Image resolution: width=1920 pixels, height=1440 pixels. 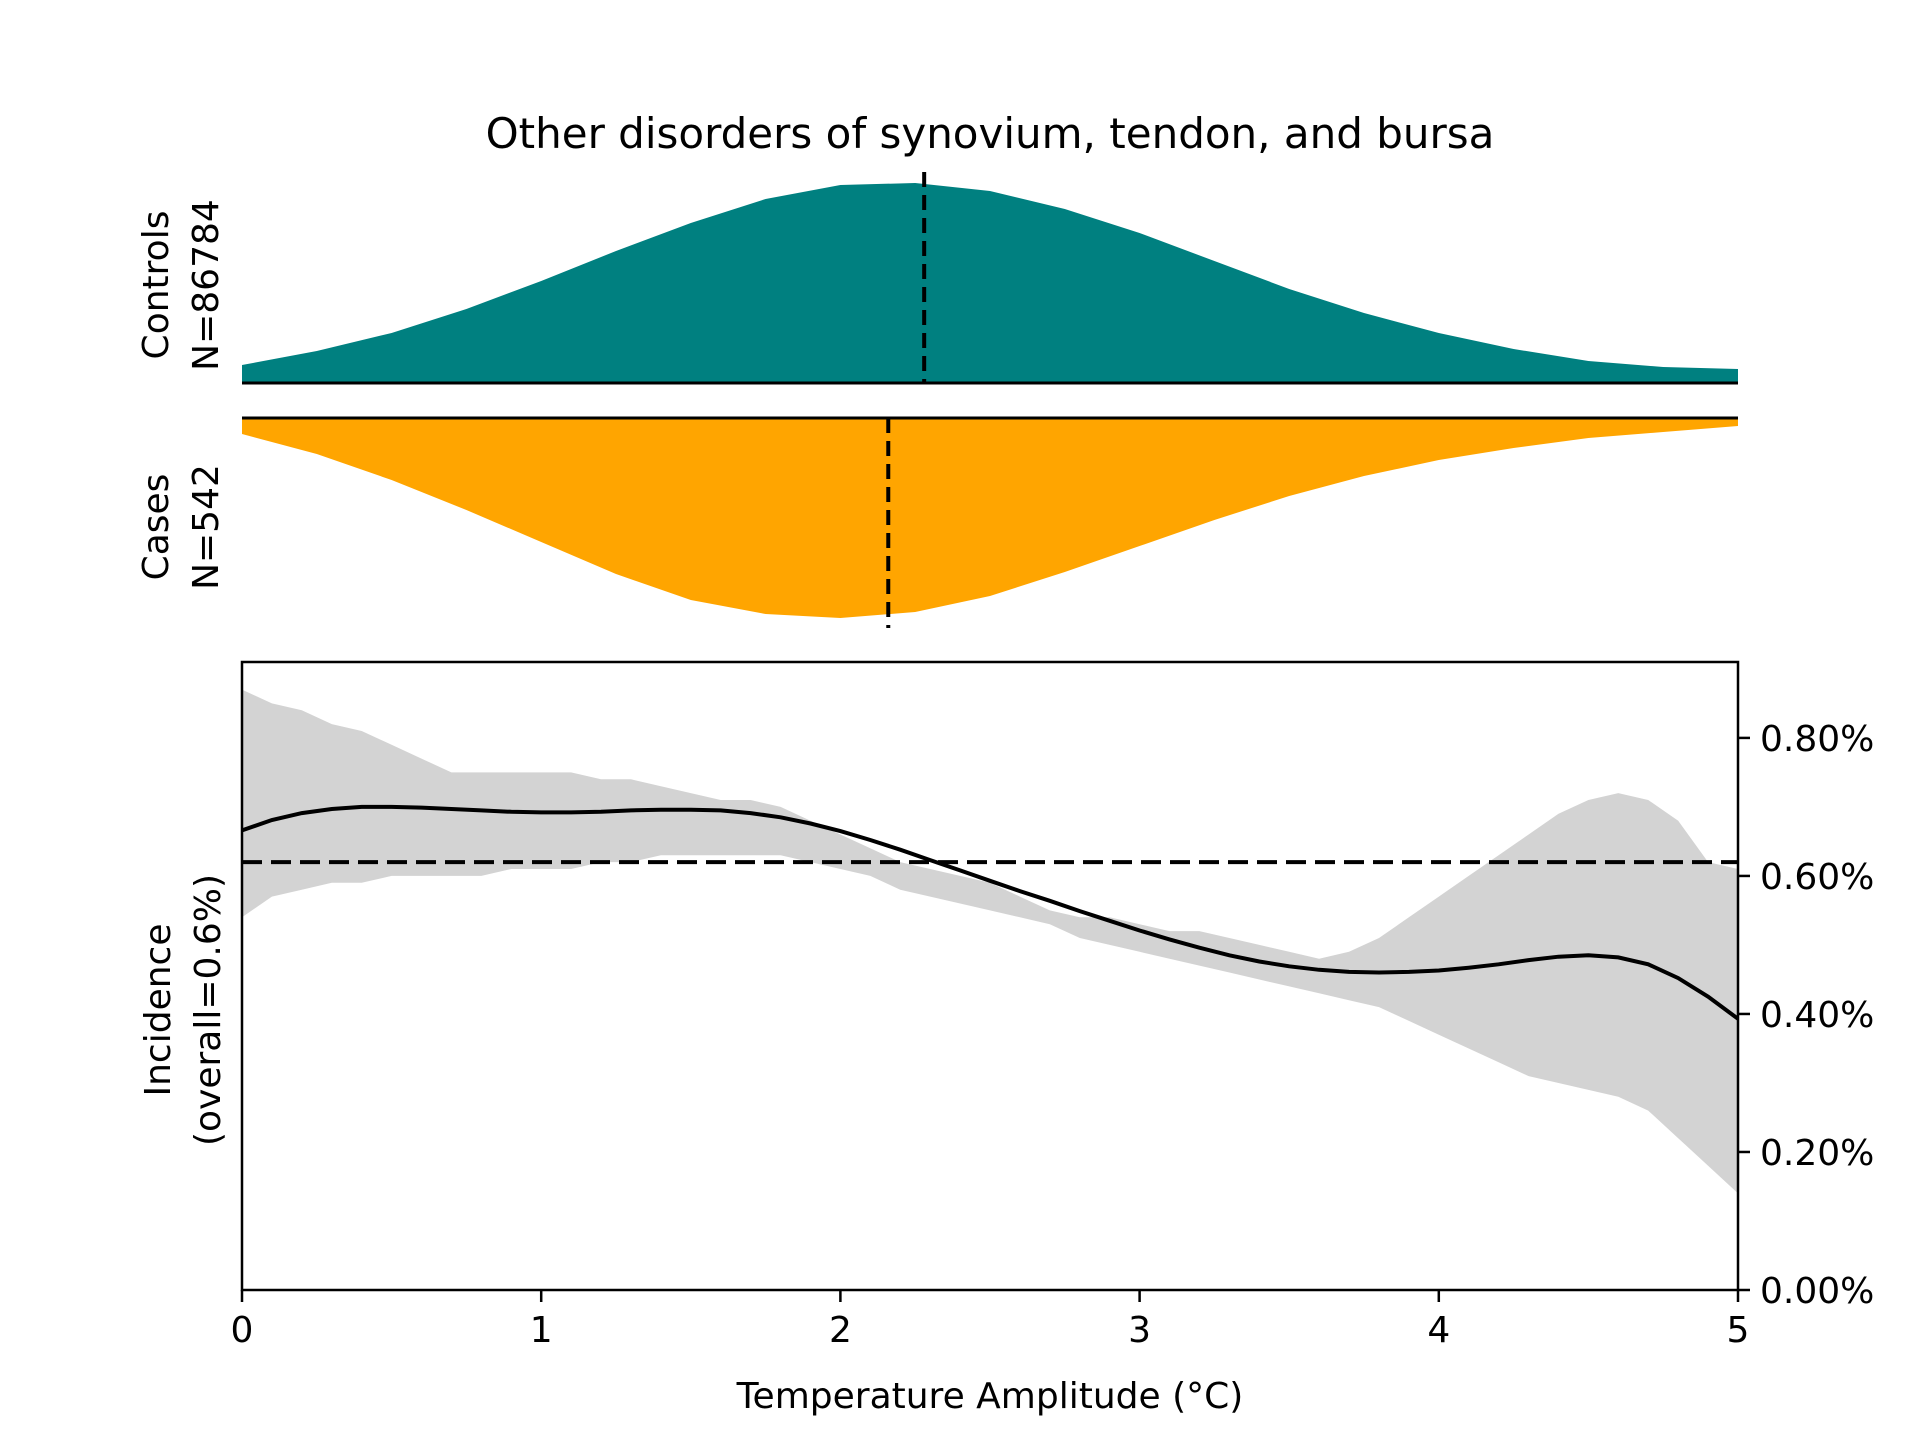 What do you see at coordinates (242, 1330) in the screenshot?
I see `x-tick-label: 0` at bounding box center [242, 1330].